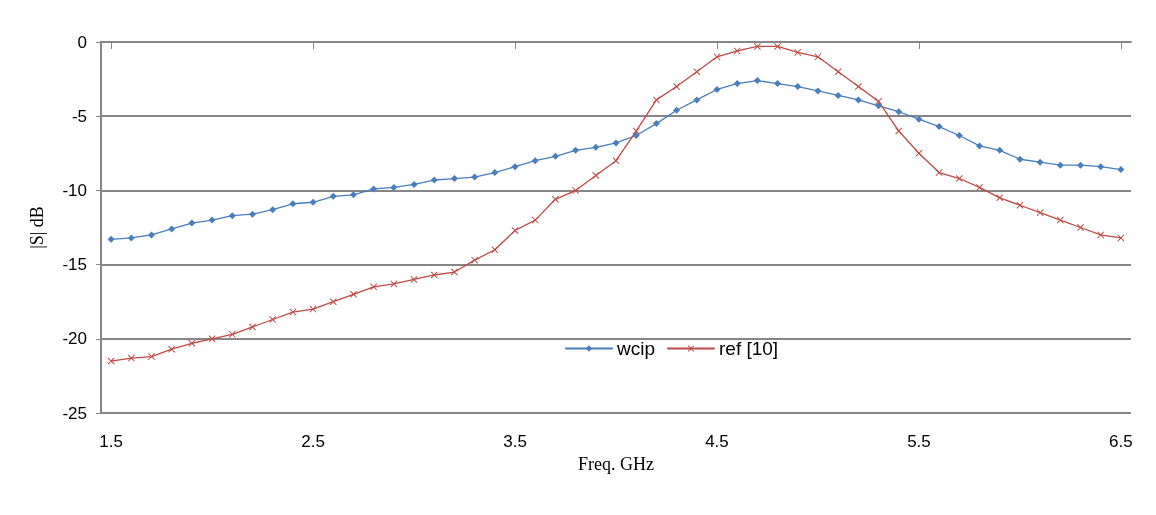  I want to click on legend-label: wcip, so click(636, 348).